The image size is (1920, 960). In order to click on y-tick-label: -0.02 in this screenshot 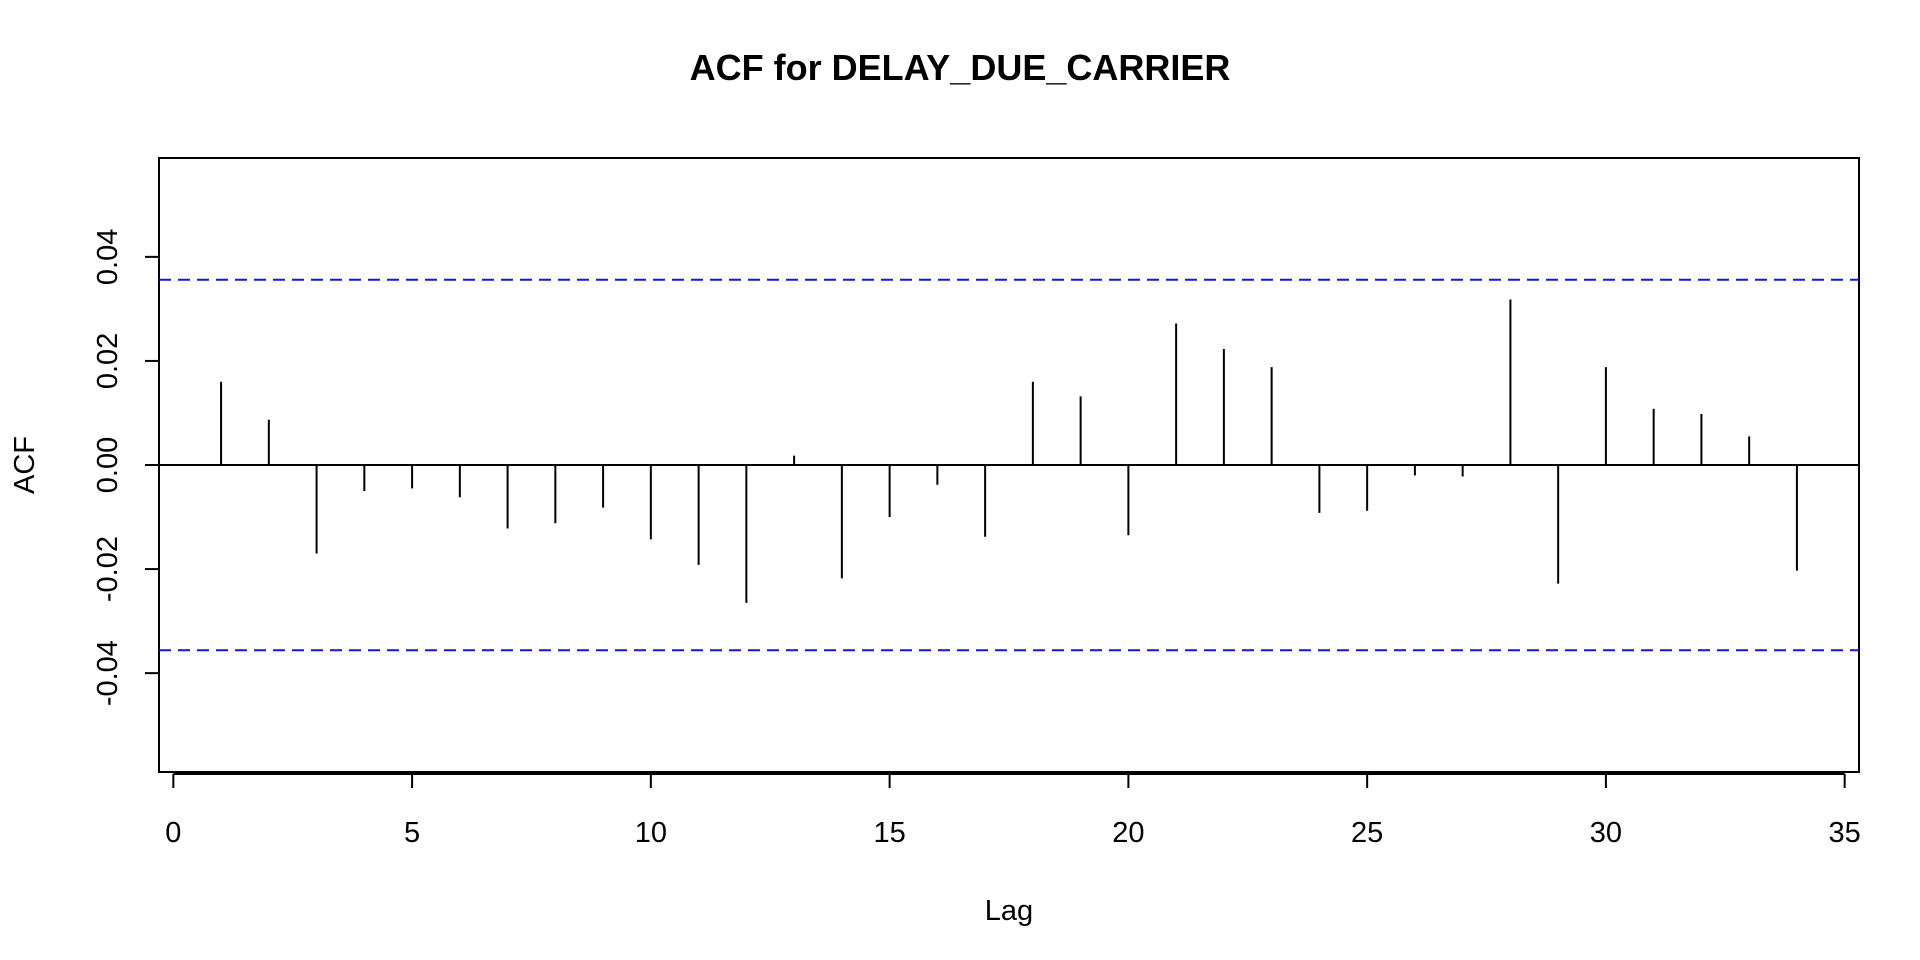, I will do `click(108, 569)`.